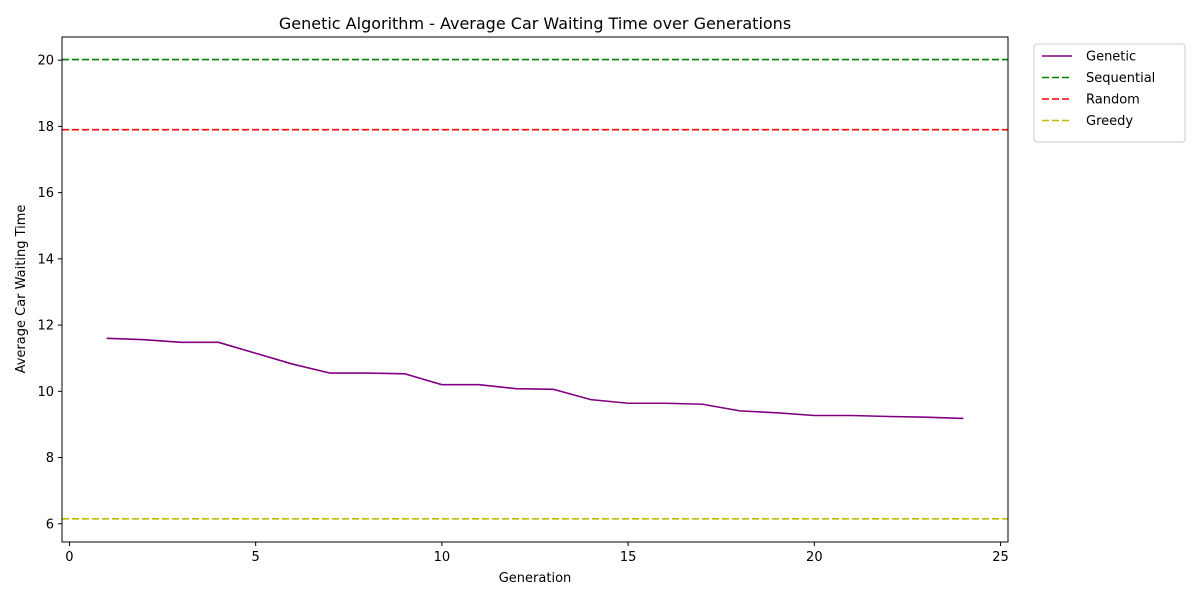 Image resolution: width=1200 pixels, height=600 pixels. I want to click on y-tick-label: 18, so click(45, 127).